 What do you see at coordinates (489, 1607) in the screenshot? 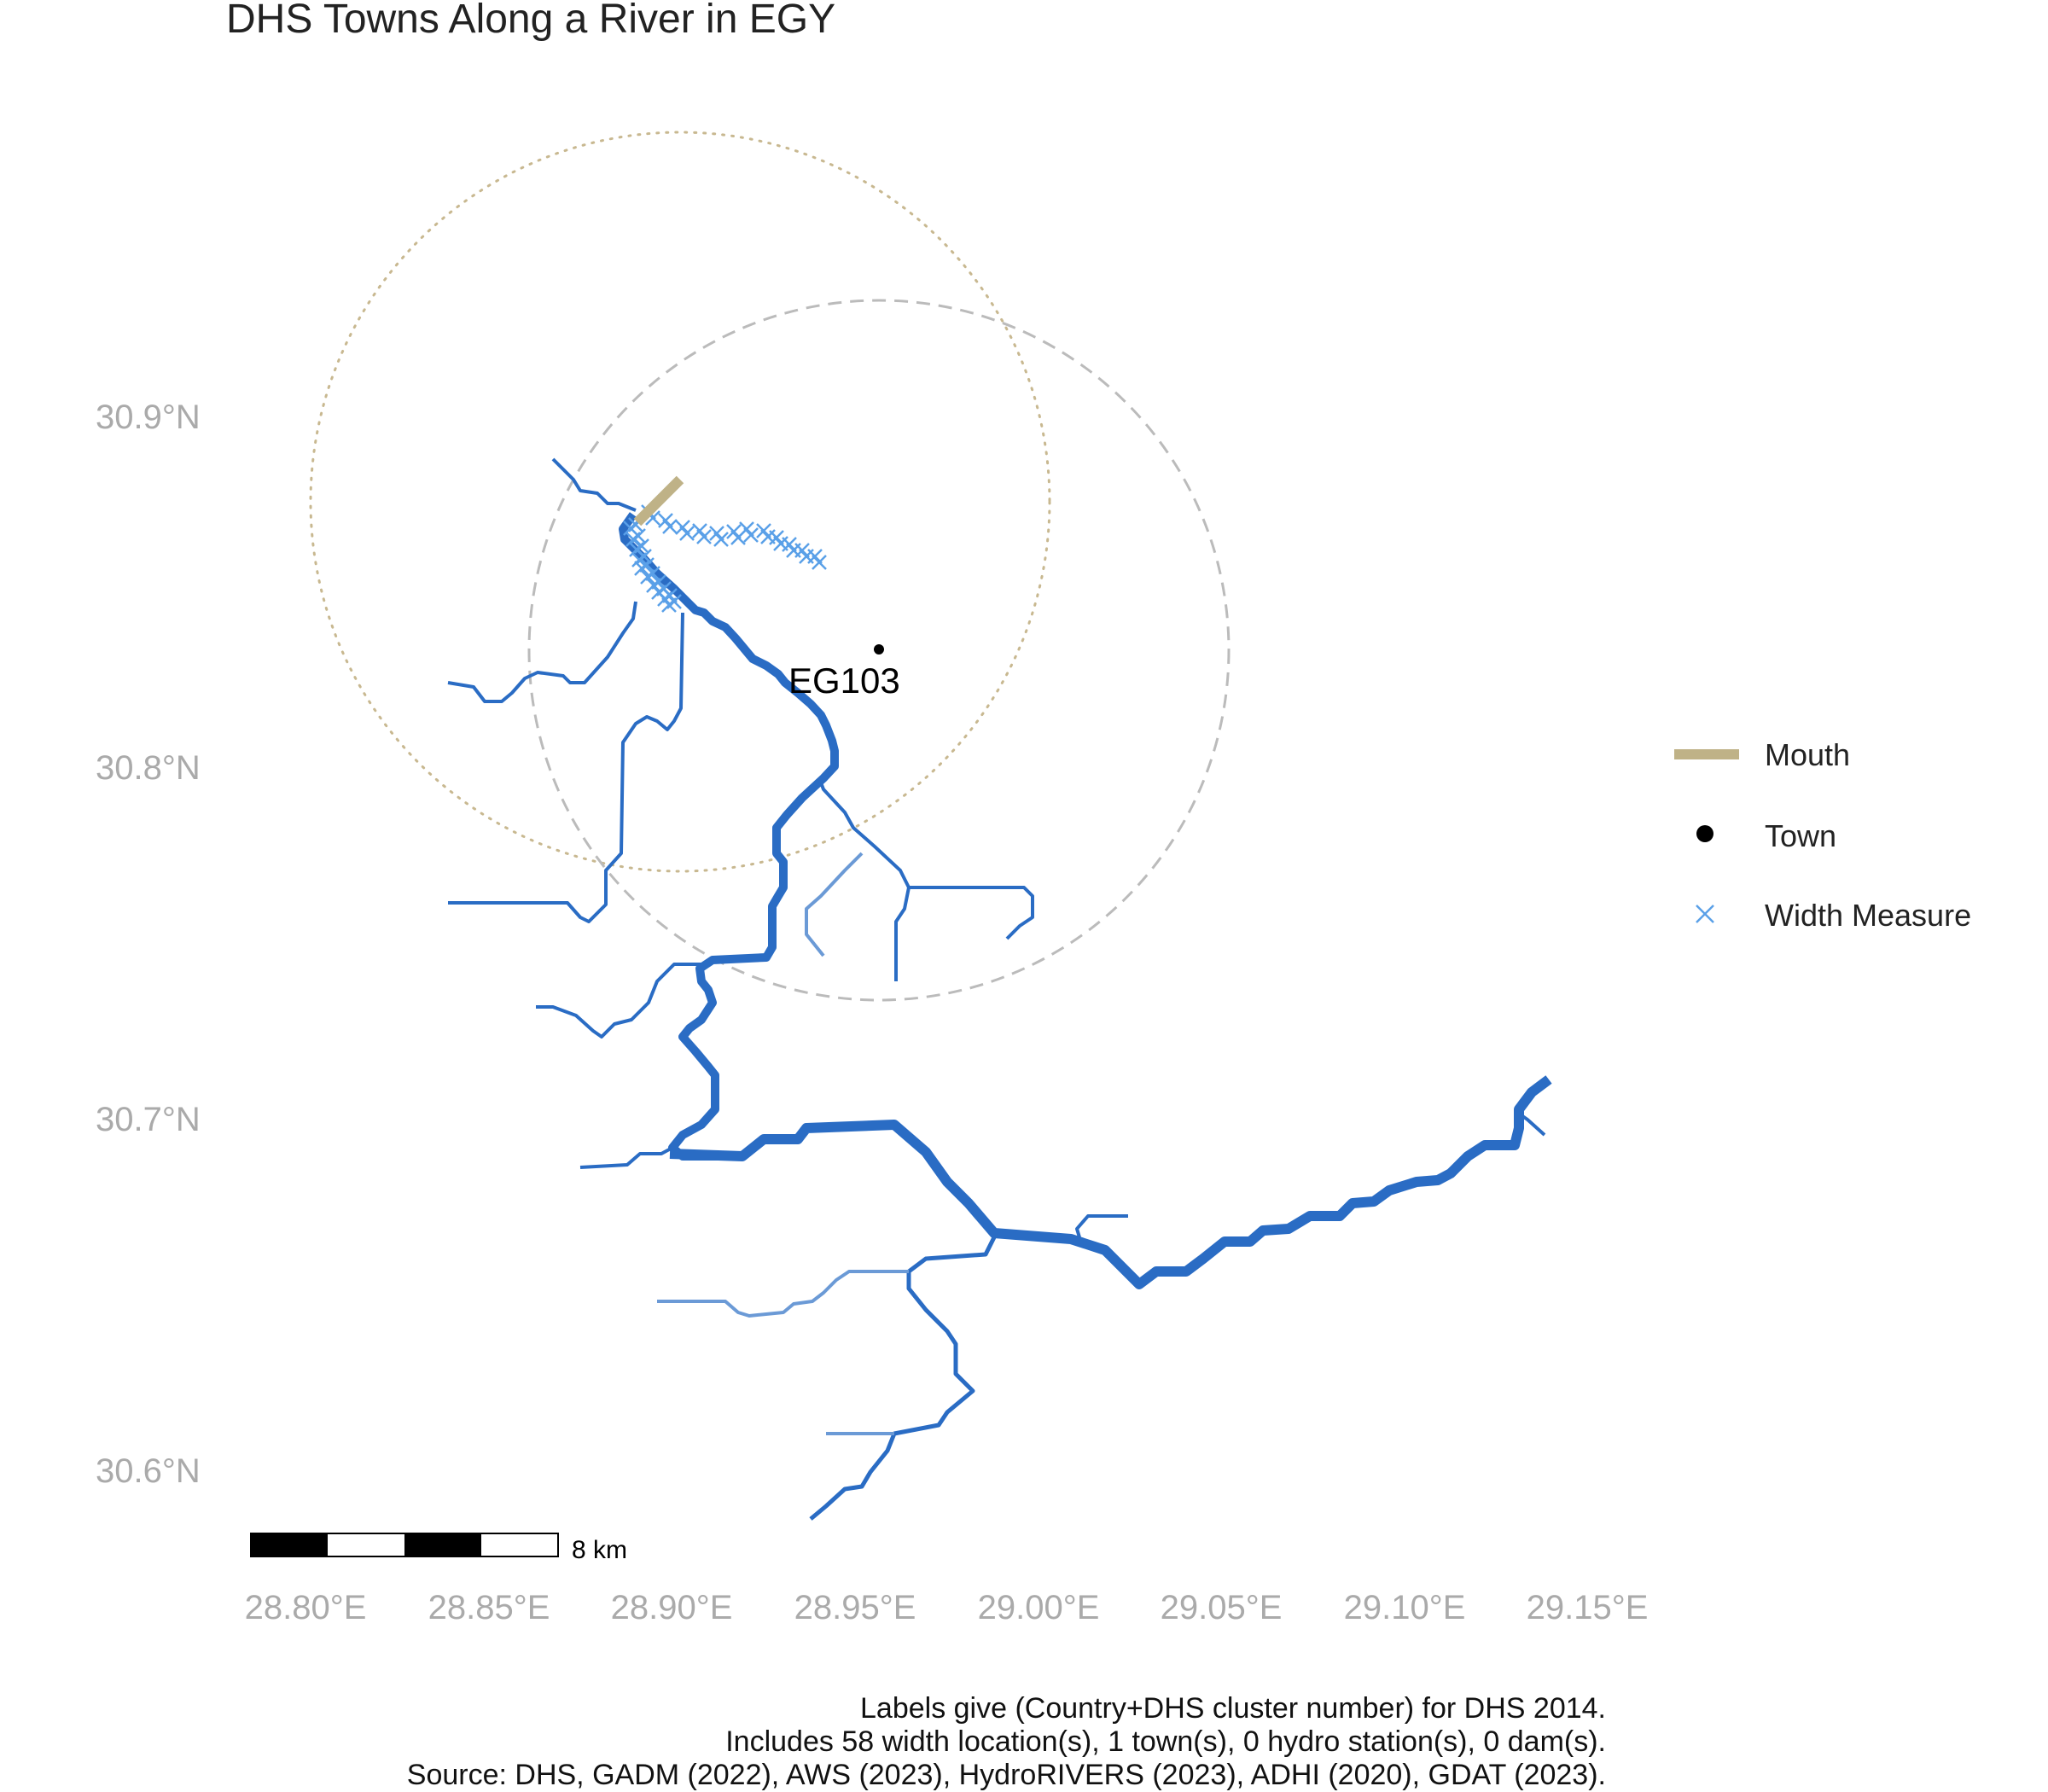
I see `x-tick-28-85: 28.85°E` at bounding box center [489, 1607].